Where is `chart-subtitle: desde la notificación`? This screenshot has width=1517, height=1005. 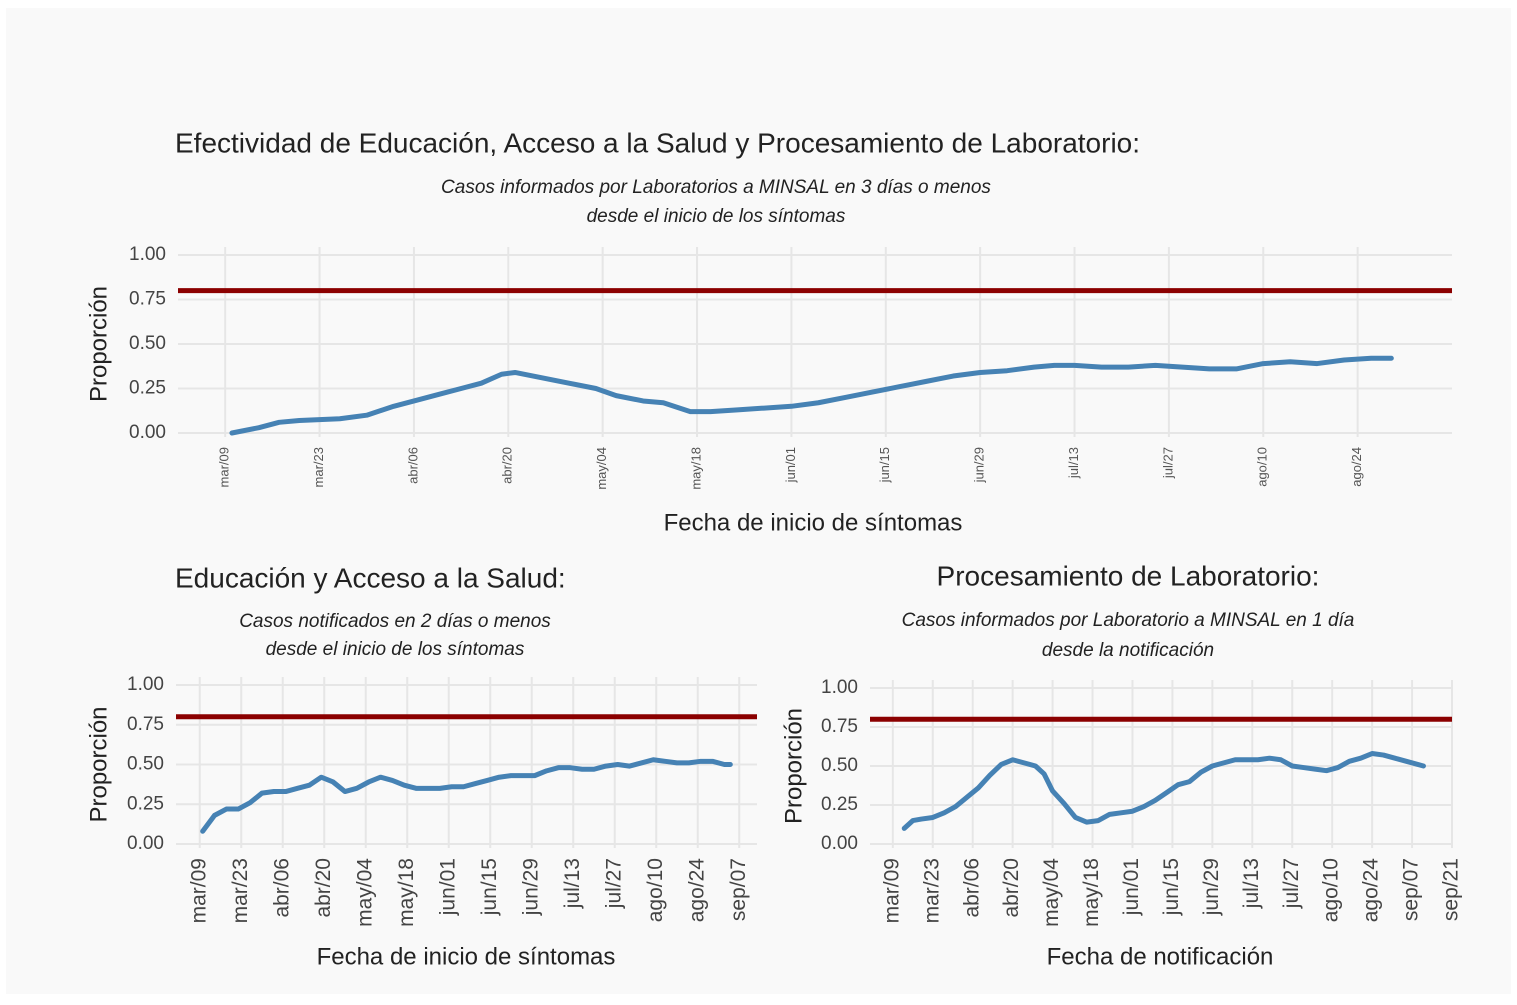
chart-subtitle: desde la notificación is located at coordinates (1128, 650).